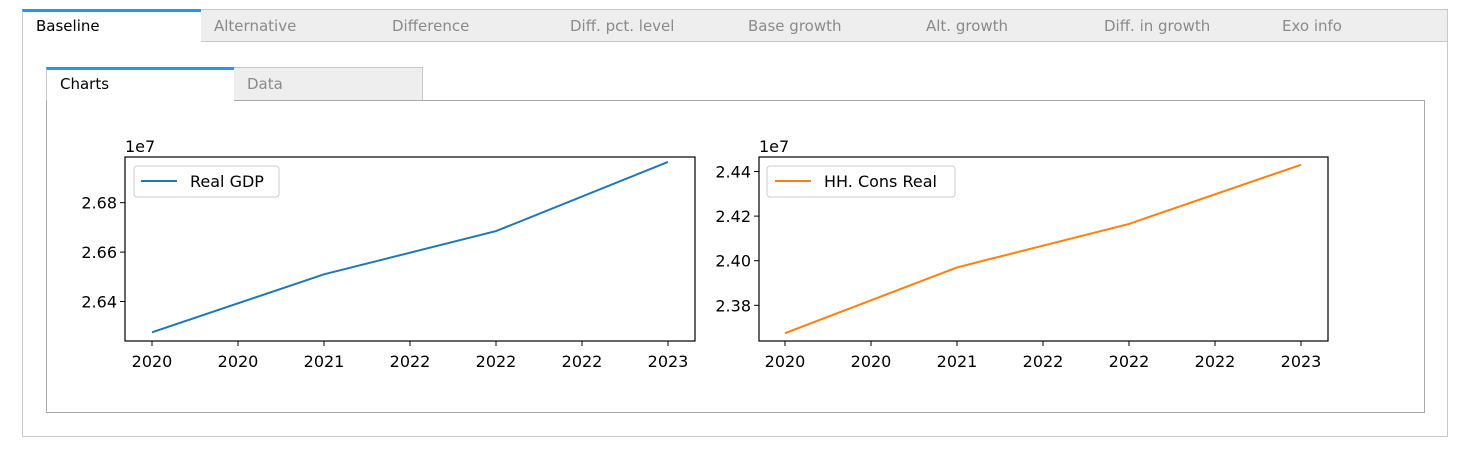 The width and height of the screenshot is (1462, 451). I want to click on tab-charts: Charts, so click(140, 84).